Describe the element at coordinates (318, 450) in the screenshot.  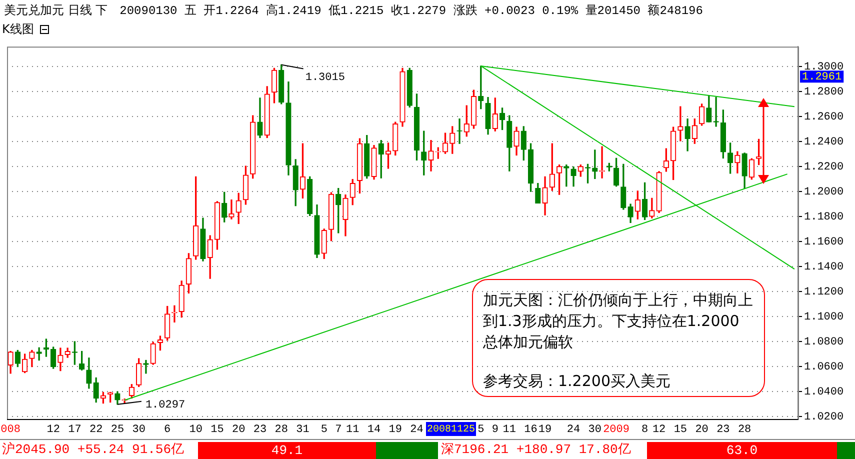
I see `meter-gauge: 49.1` at that location.